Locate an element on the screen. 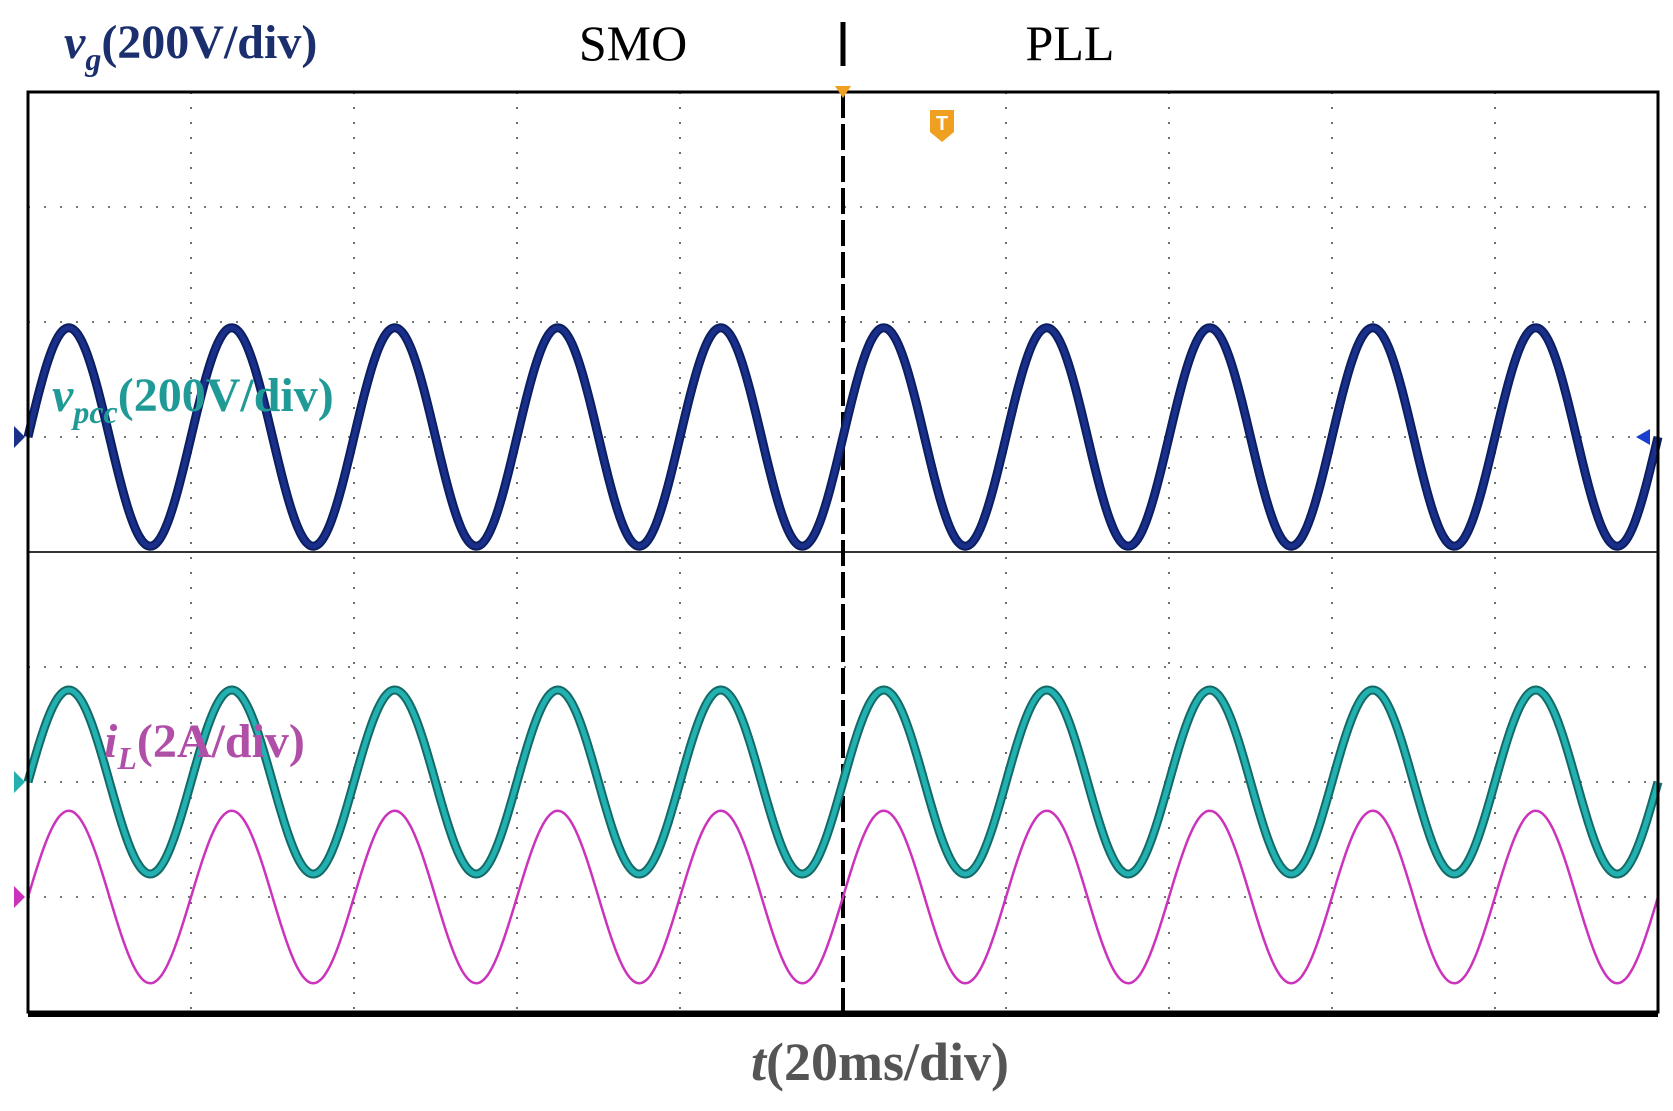  vg-sub: g is located at coordinates (92, 59).